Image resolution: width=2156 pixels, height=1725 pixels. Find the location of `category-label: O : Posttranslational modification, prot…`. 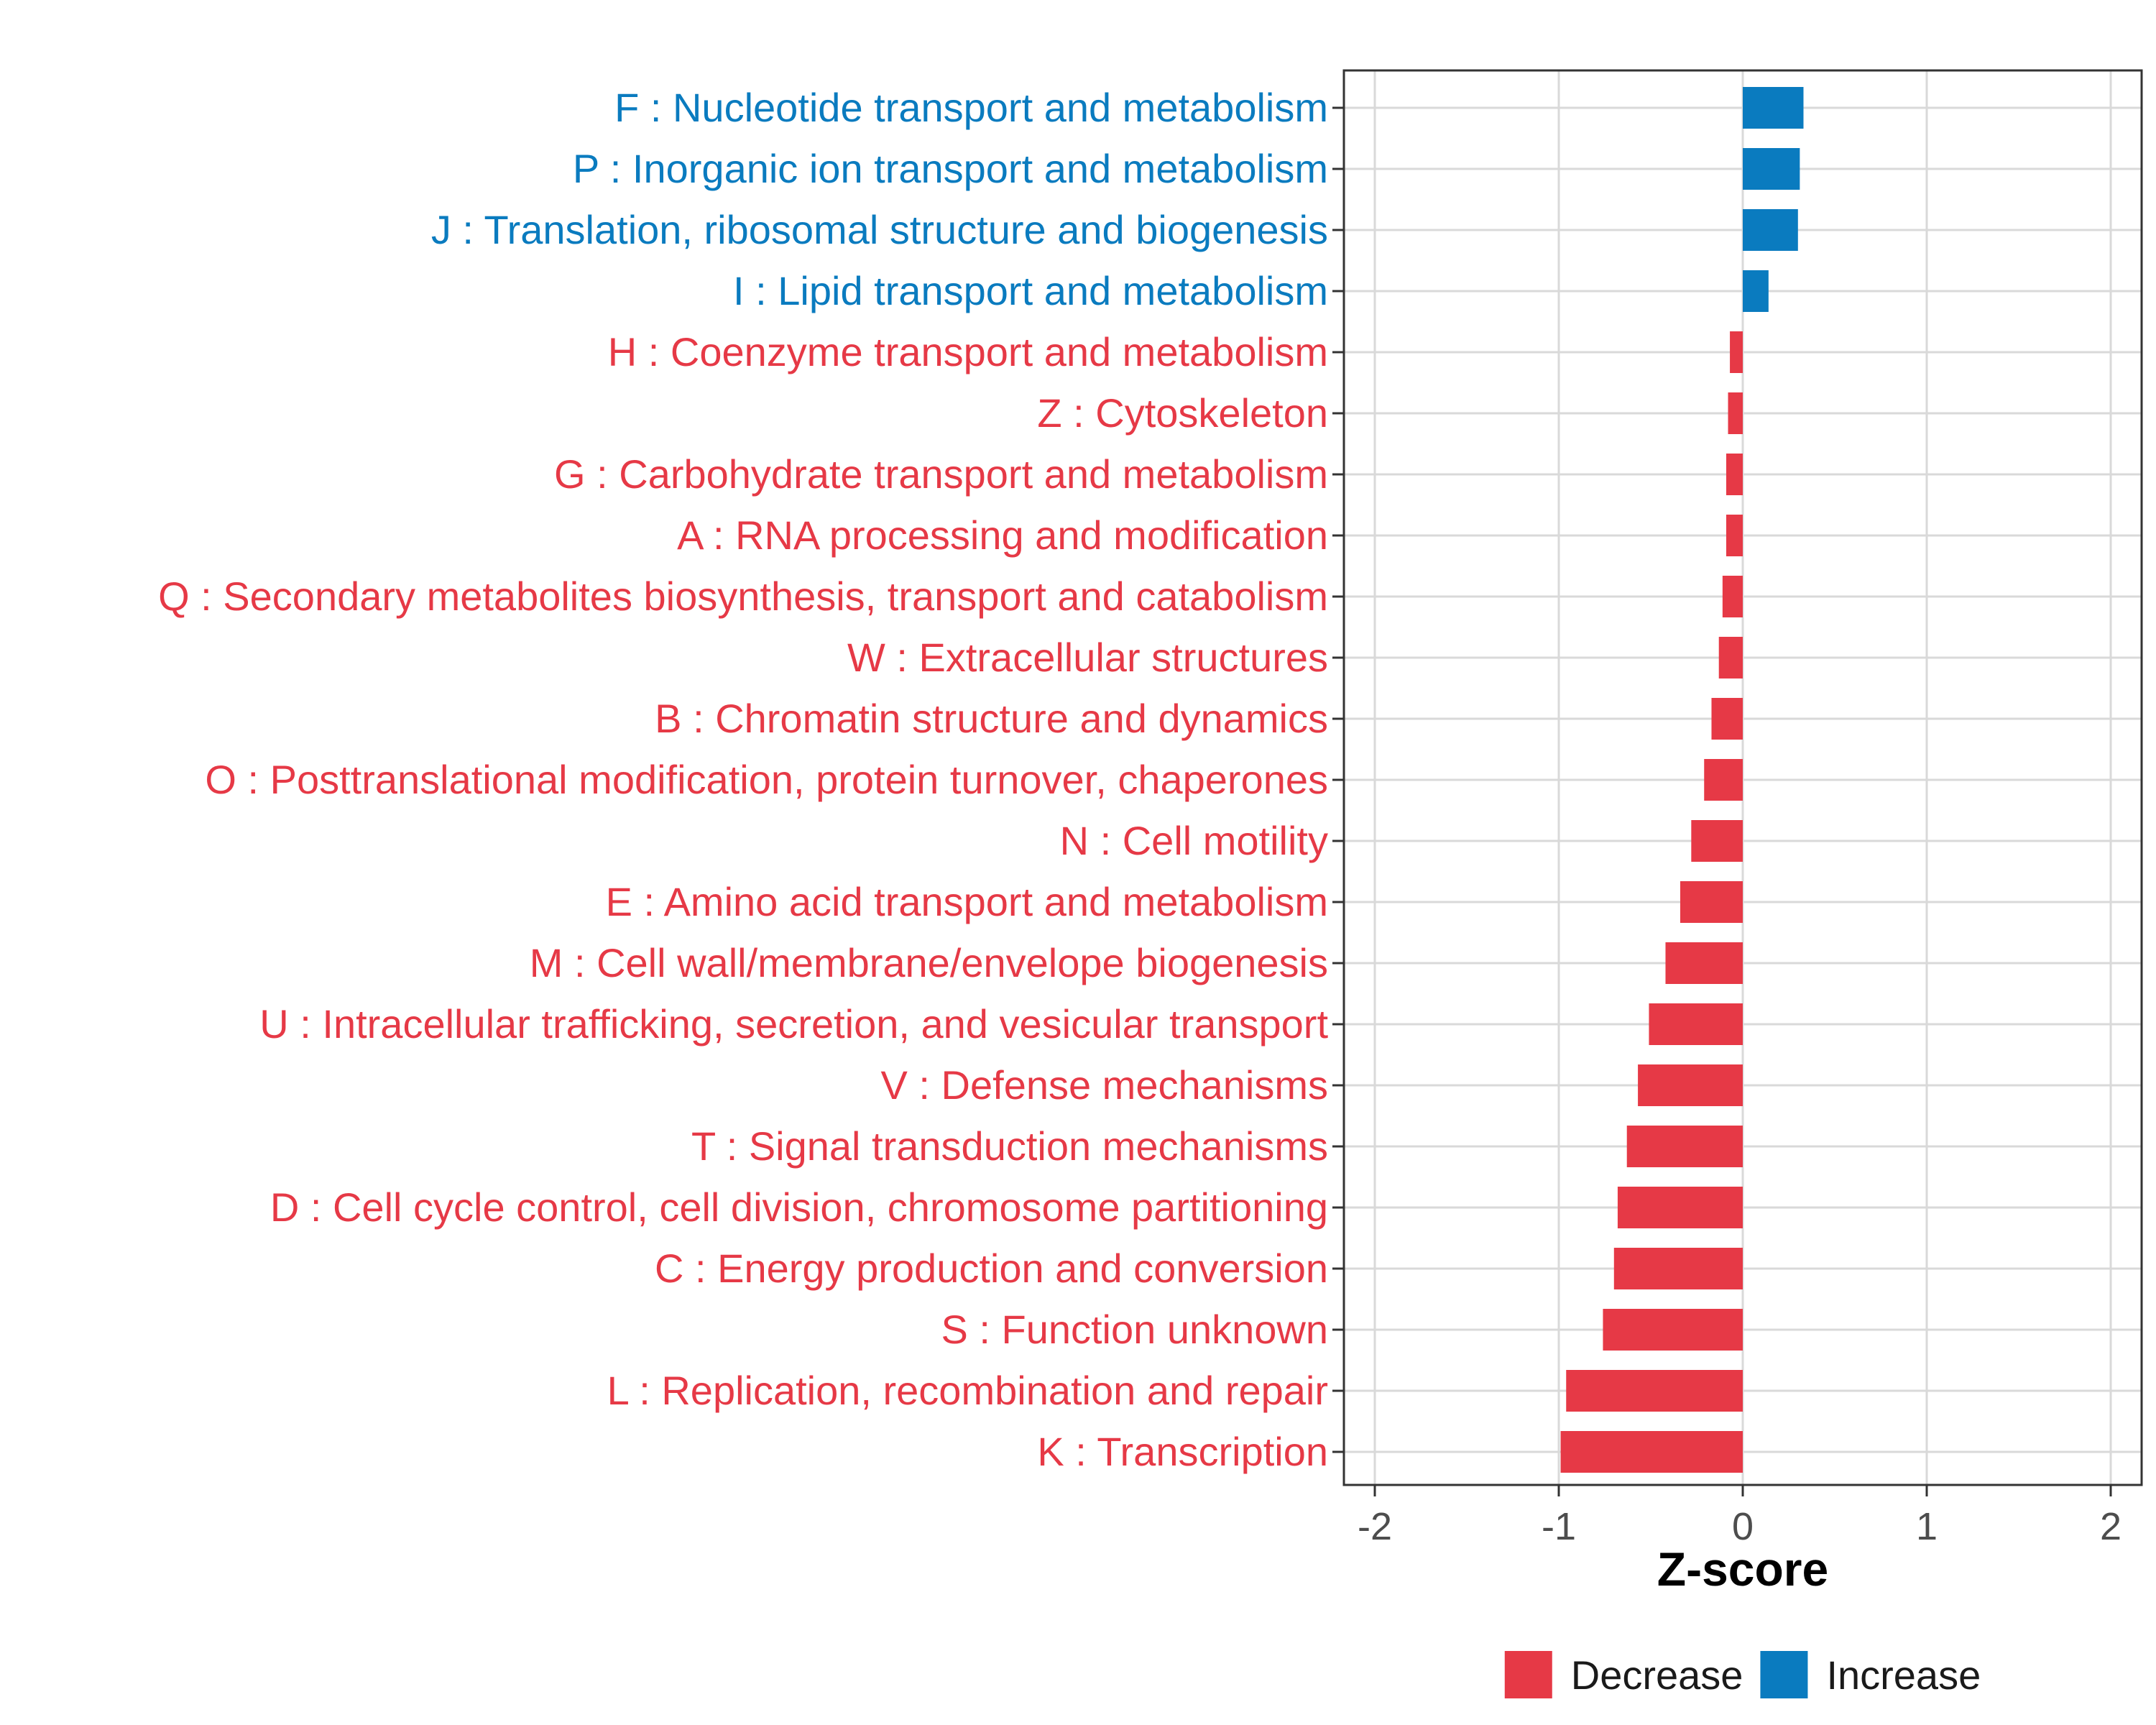

category-label: O : Posttranslational modification, prot… is located at coordinates (767, 779).